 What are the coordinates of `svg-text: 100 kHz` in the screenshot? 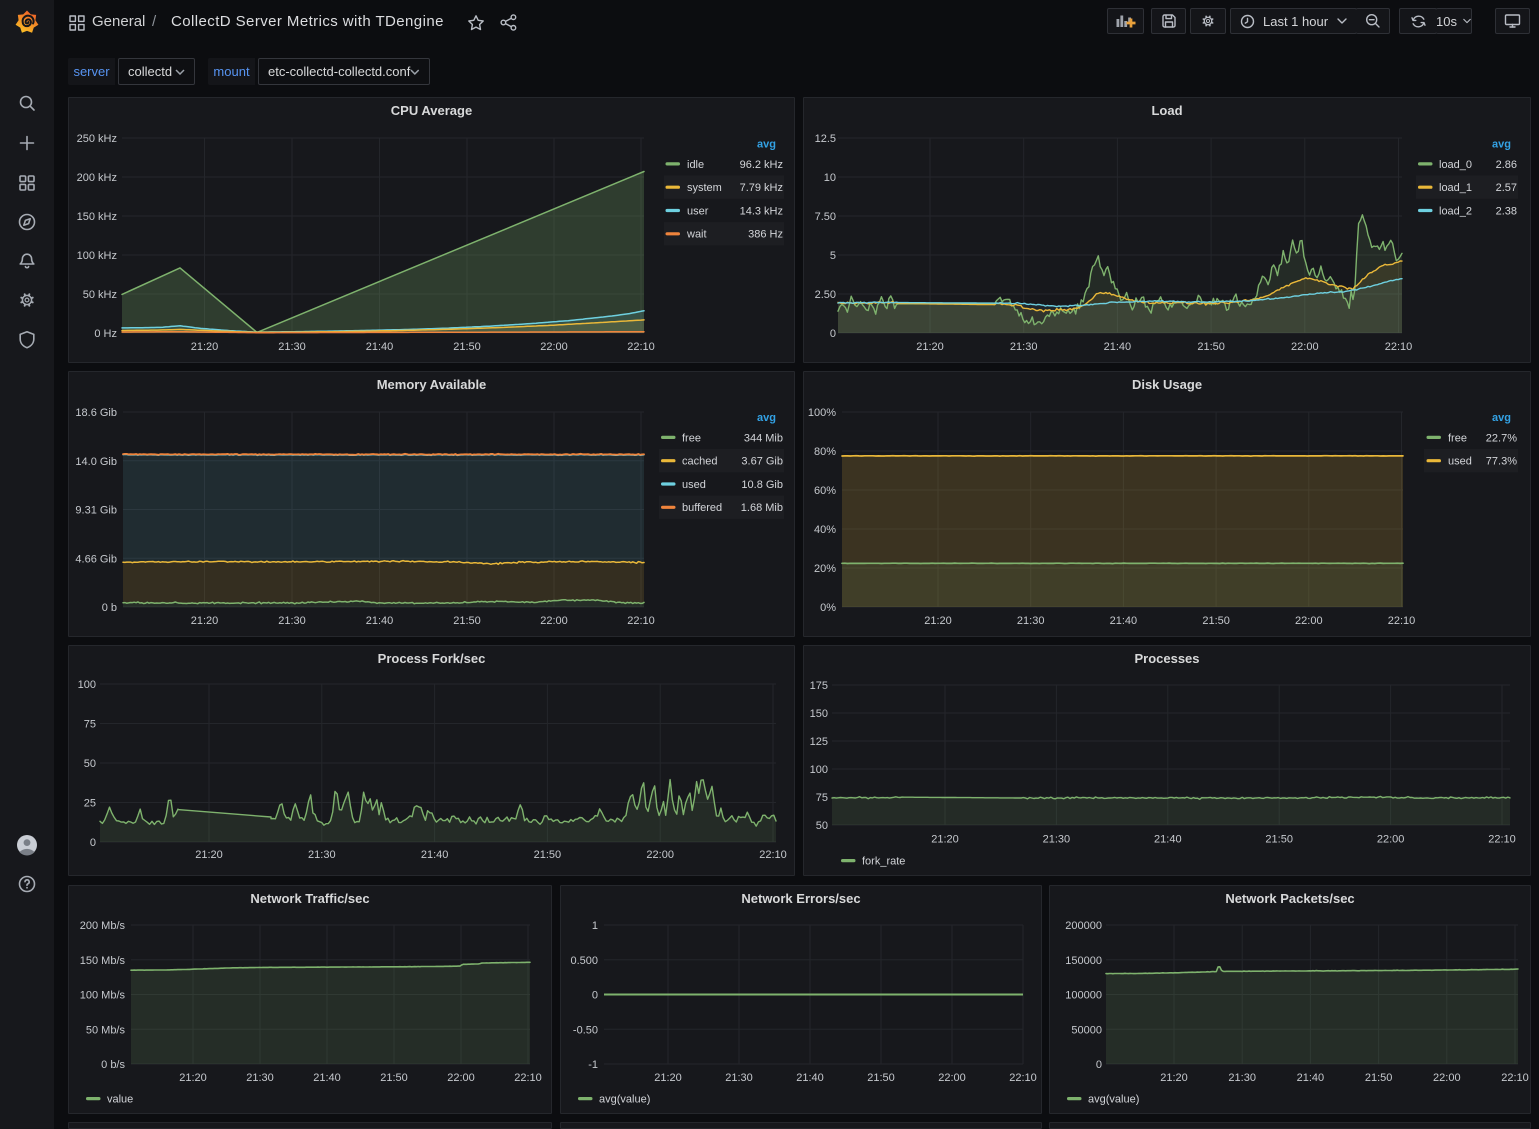 It's located at (97, 256).